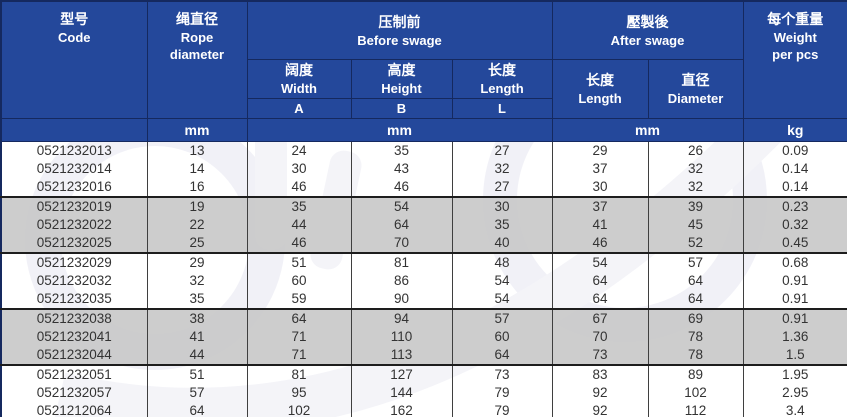 The height and width of the screenshot is (417, 847). What do you see at coordinates (74, 392) in the screenshot?
I see `code-cell: 0521232057` at bounding box center [74, 392].